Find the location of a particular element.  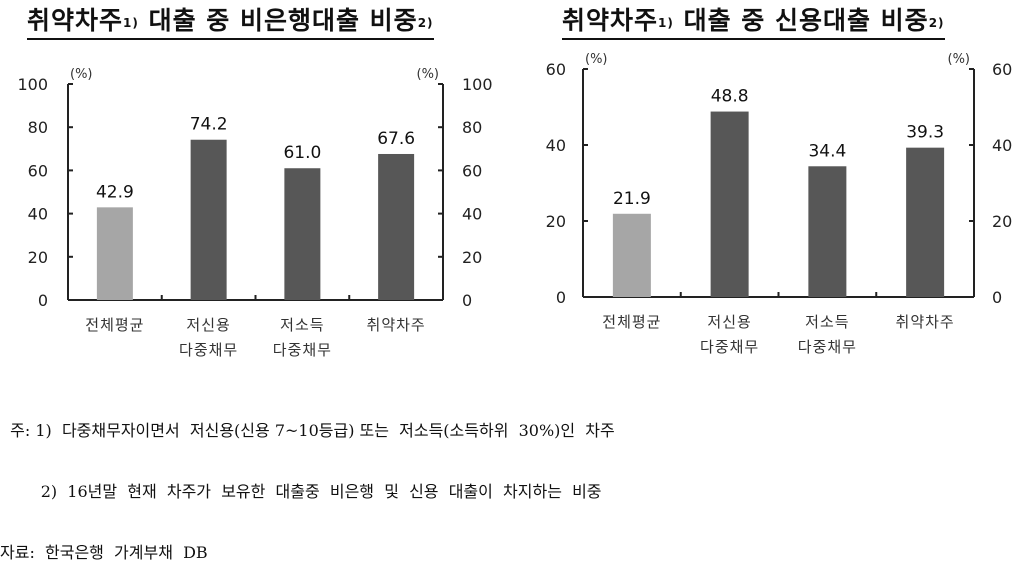

chart-title-credit: 취약차주1) 대출 중 신용대출 비중2) is located at coordinates (753, 22).